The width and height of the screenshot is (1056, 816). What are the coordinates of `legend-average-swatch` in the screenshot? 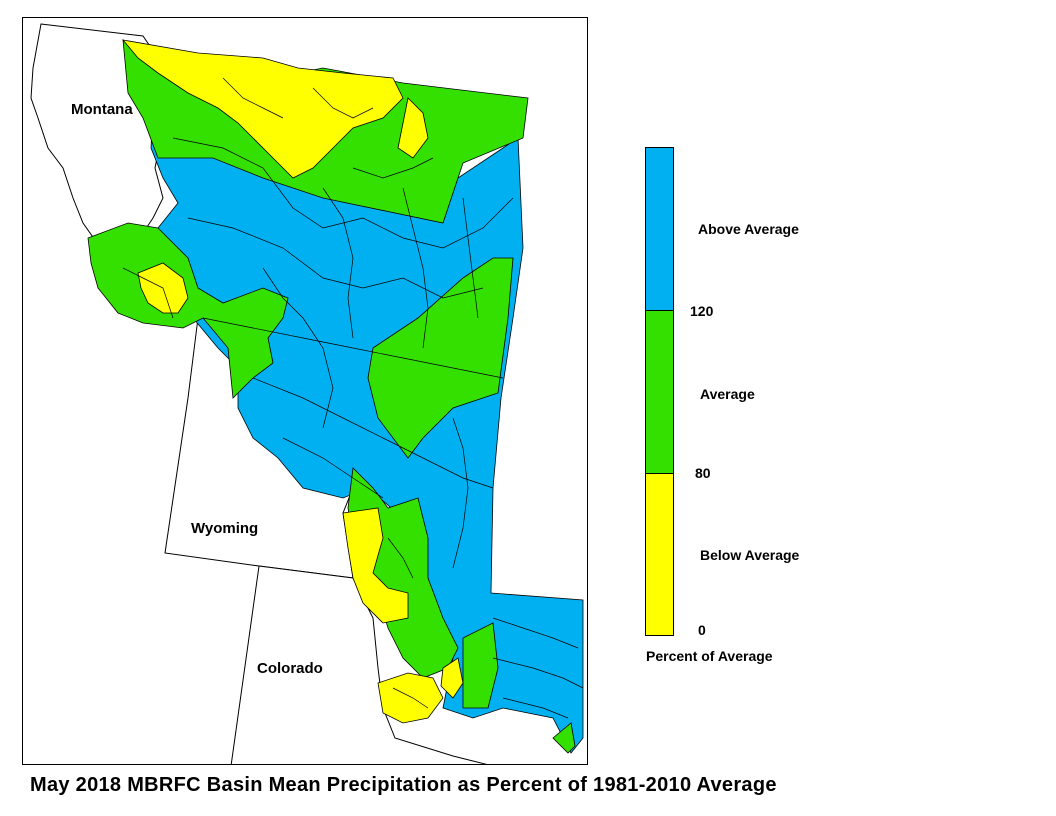 It's located at (659, 392).